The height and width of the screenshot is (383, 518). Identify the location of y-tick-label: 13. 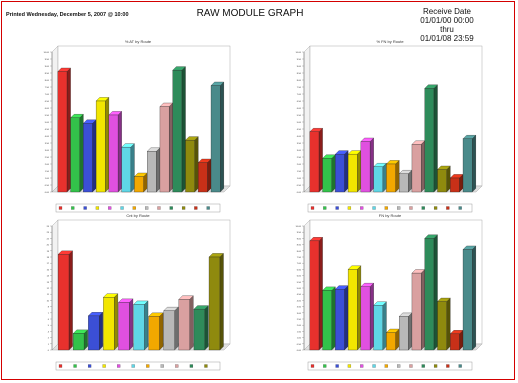
(48, 283).